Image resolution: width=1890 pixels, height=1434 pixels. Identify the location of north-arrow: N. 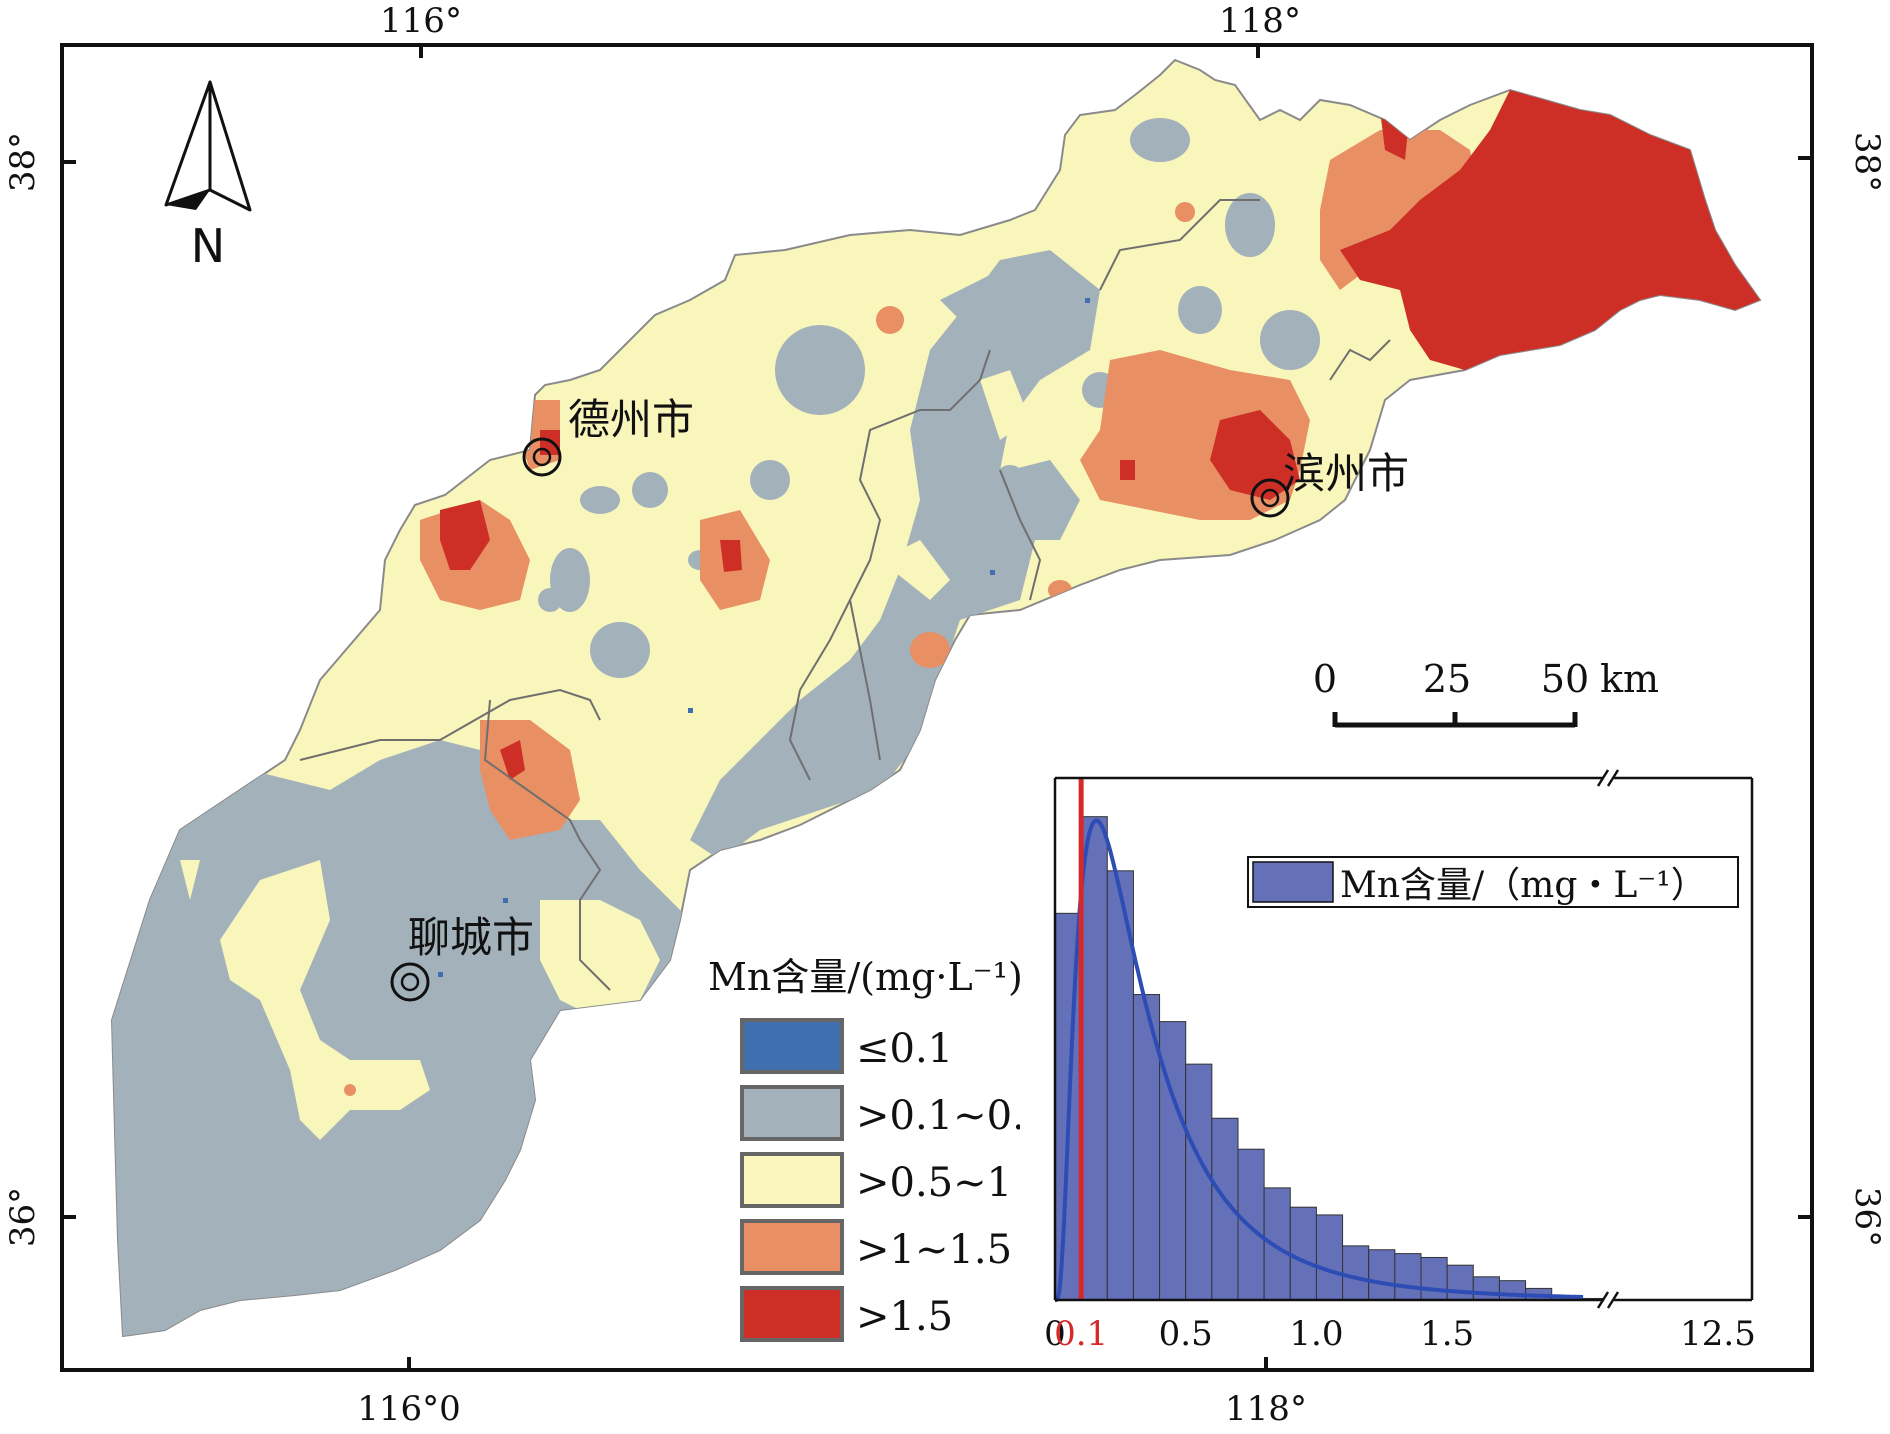
(208, 176).